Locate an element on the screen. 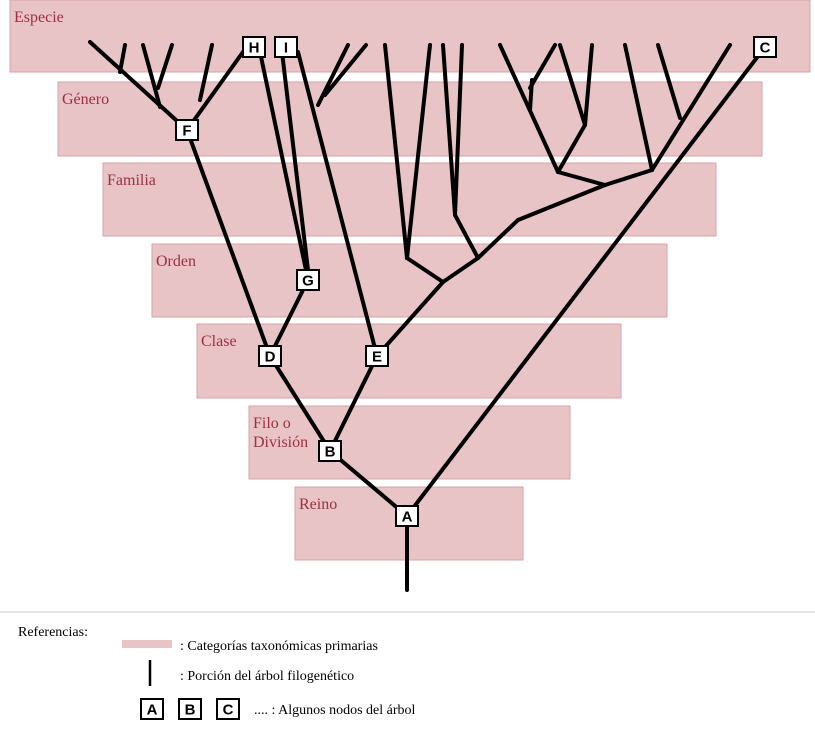 The image size is (815, 729). legend-title: Referencias: is located at coordinates (53, 632).